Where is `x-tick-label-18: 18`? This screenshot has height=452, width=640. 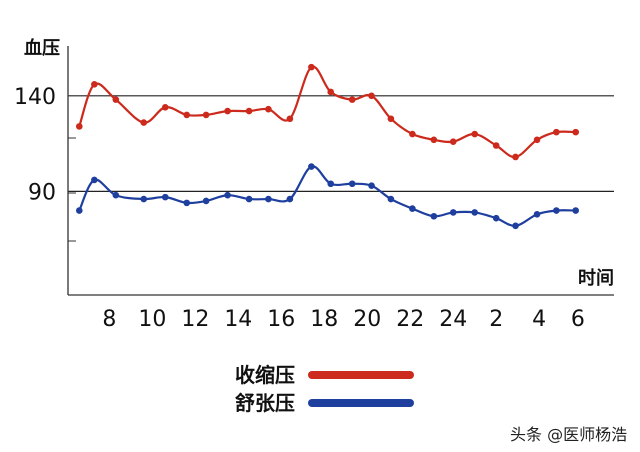 x-tick-label-18: 18 is located at coordinates (324, 319).